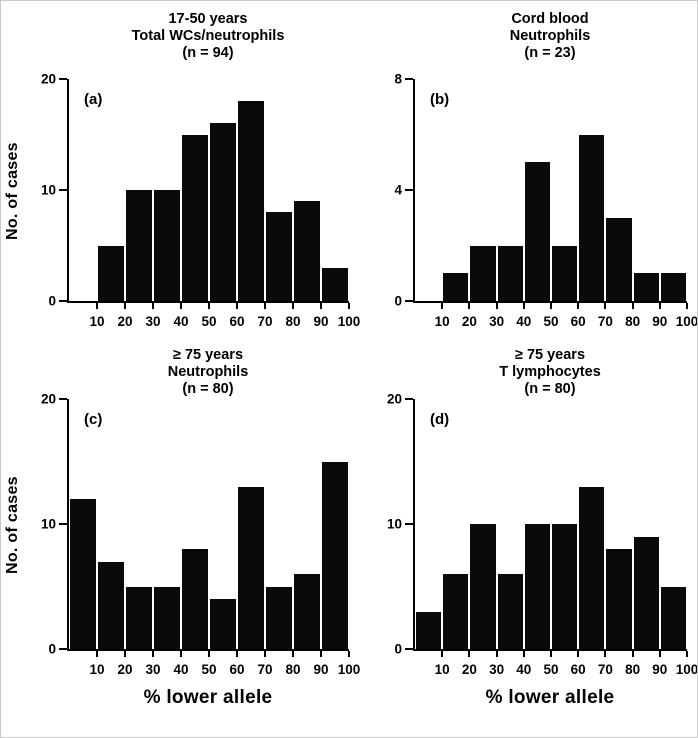 The image size is (698, 738). I want to click on title-line-n: (n = 94), so click(208, 53).